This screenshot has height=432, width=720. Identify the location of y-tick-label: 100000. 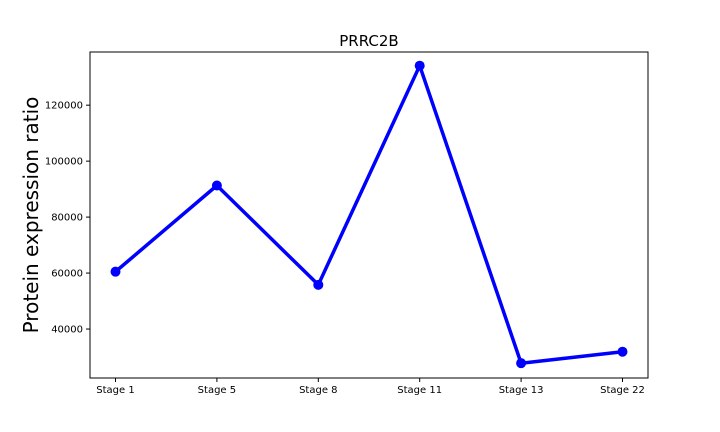
(64, 162).